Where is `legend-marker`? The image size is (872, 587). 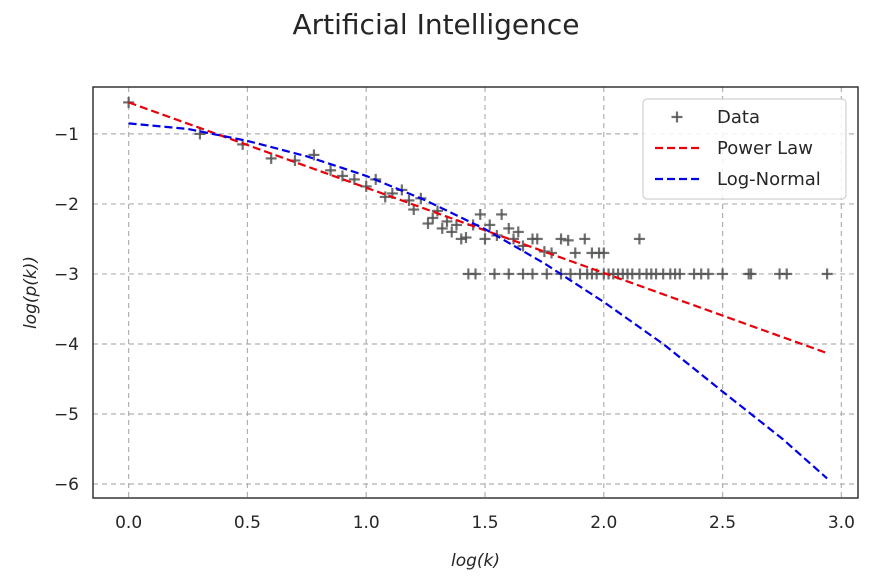 legend-marker is located at coordinates (677, 117).